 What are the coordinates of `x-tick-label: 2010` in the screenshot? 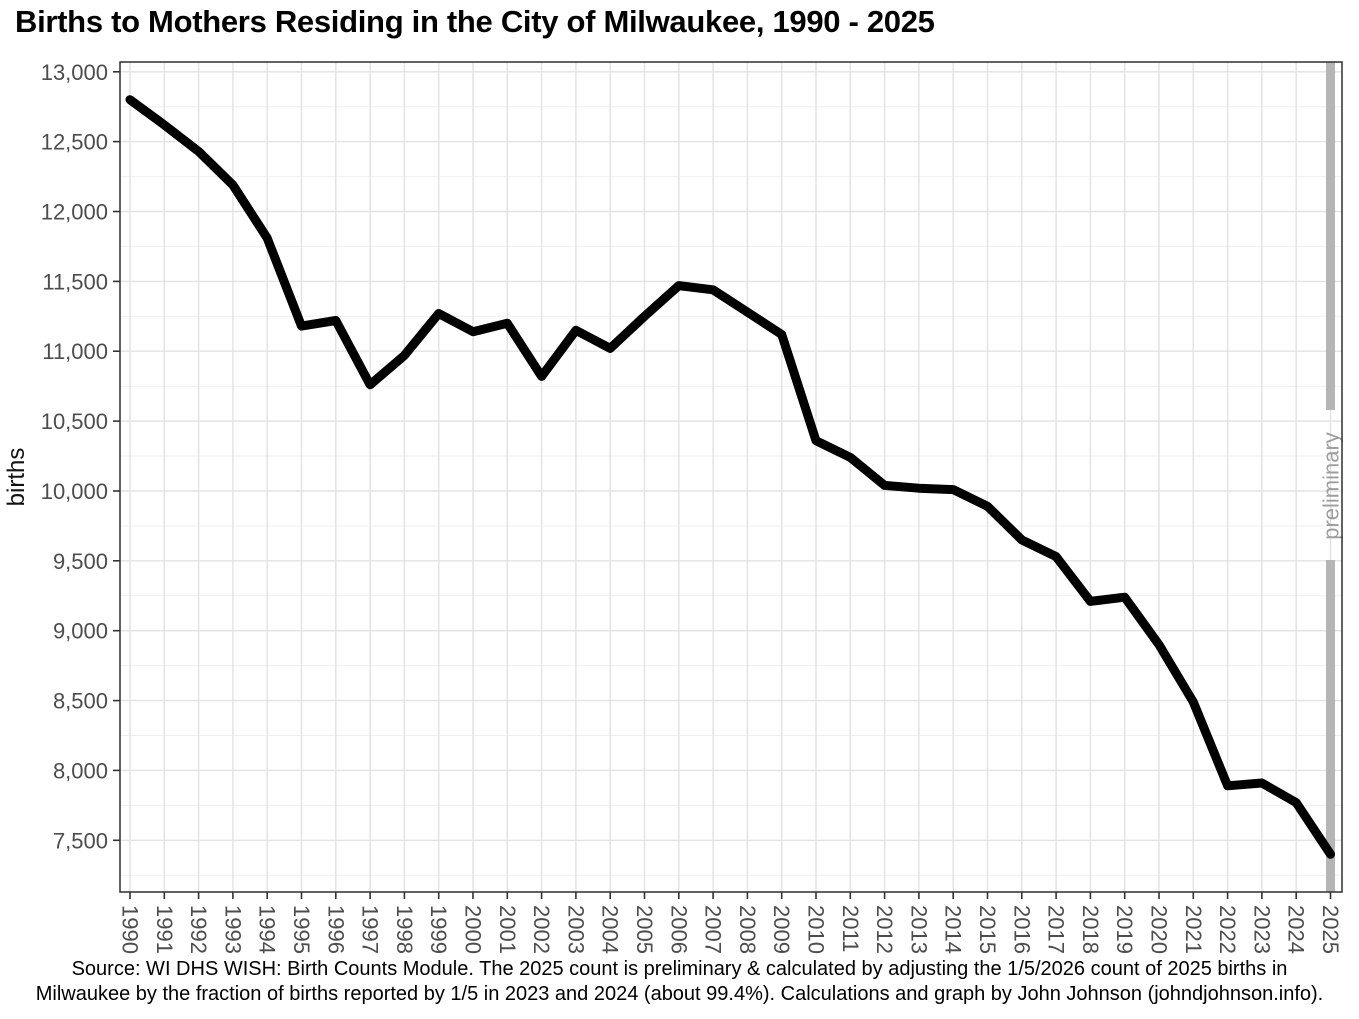 It's located at (816, 929).